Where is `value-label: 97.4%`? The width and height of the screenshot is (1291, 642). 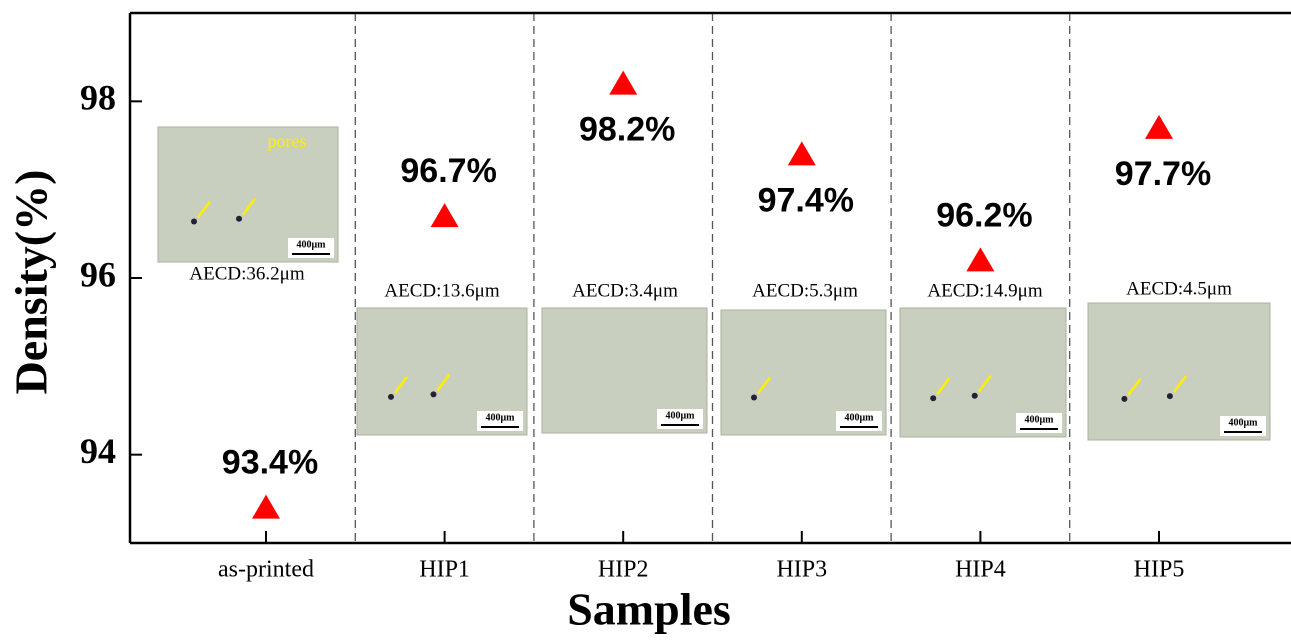 value-label: 97.4% is located at coordinates (806, 200).